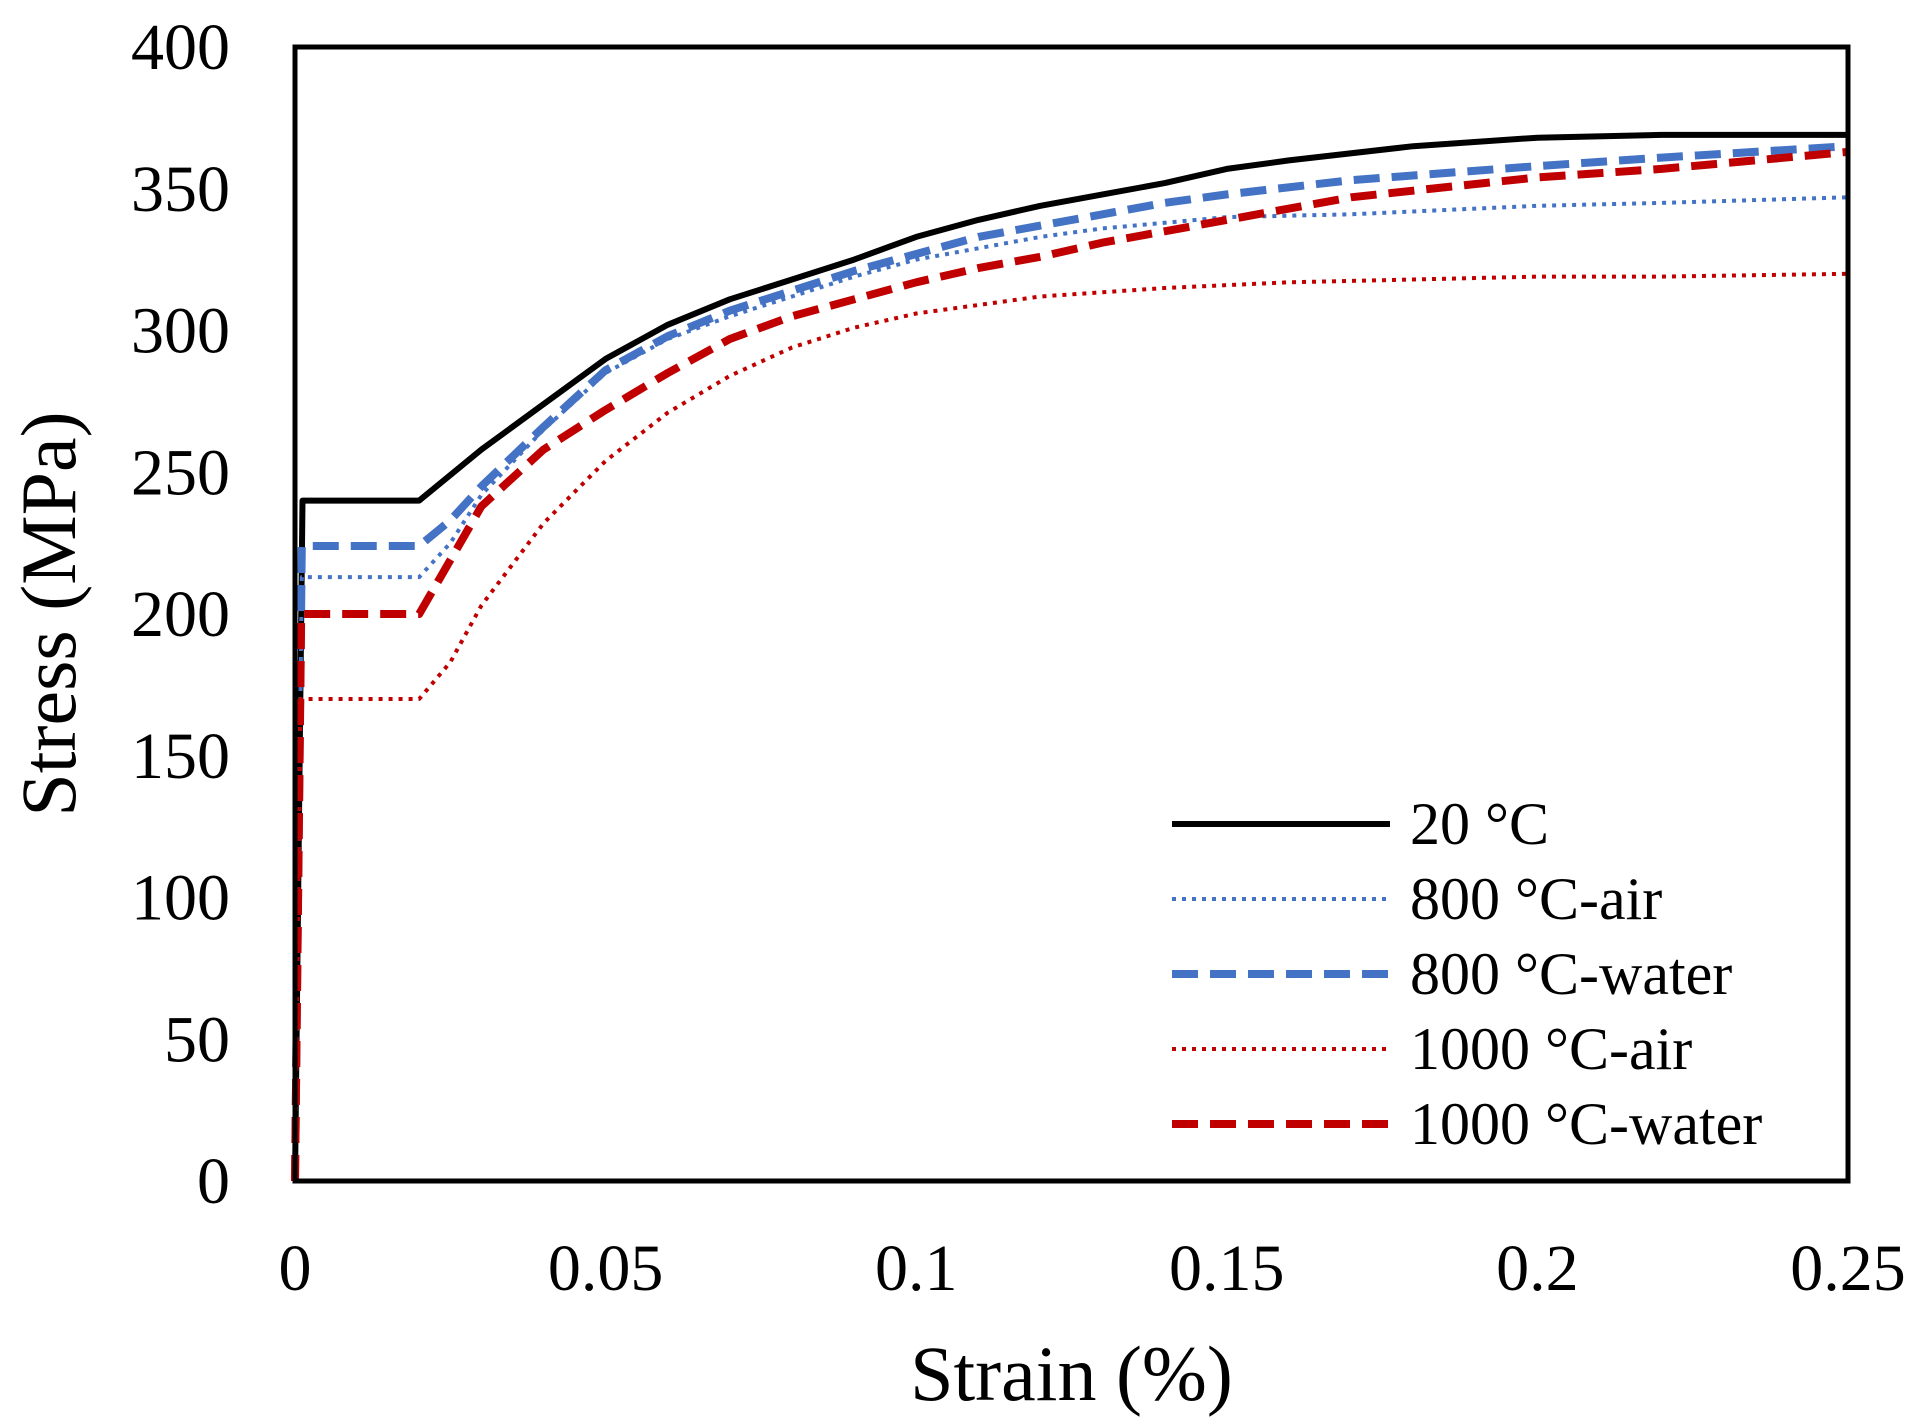 Image resolution: width=1919 pixels, height=1428 pixels. What do you see at coordinates (180, 331) in the screenshot?
I see `y-tick-label: 300` at bounding box center [180, 331].